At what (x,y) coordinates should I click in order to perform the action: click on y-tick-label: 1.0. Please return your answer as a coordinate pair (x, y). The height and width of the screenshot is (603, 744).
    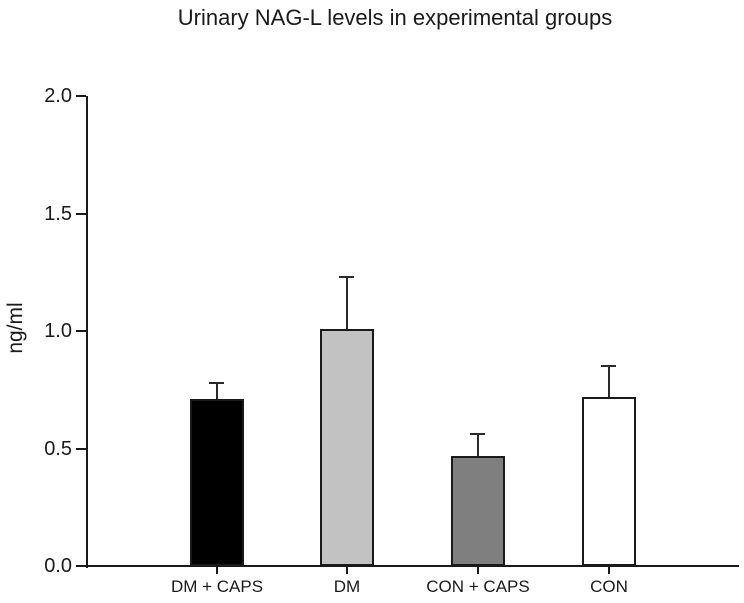
    Looking at the image, I should click on (58, 331).